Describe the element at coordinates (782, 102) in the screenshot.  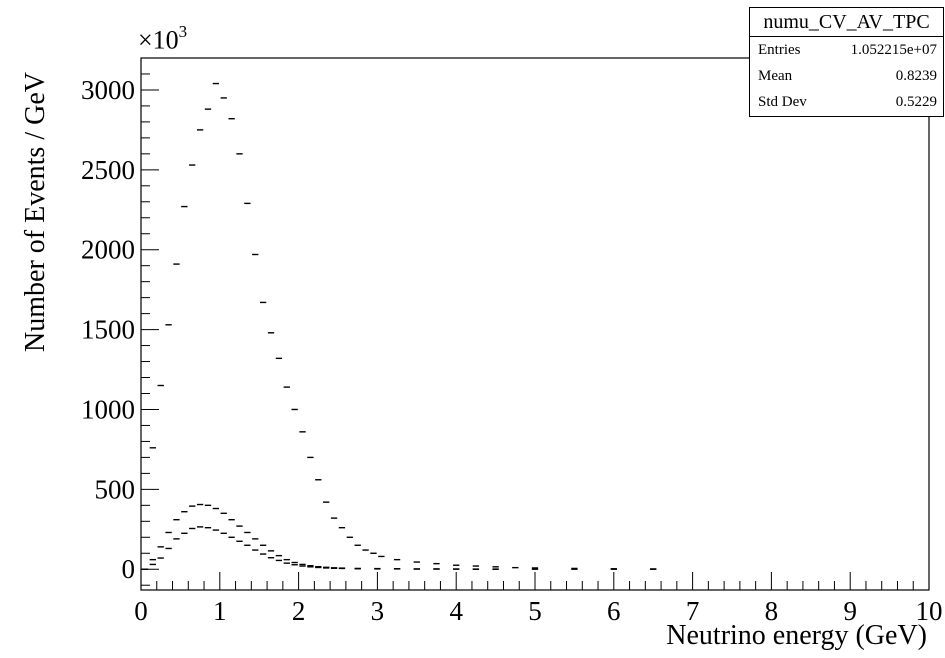
I see `stats-label: Std Dev` at that location.